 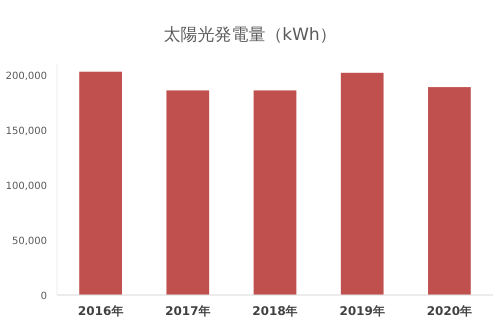 What do you see at coordinates (250, 35) in the screenshot?
I see `chart-title: 太陽光発電量（kWh）` at bounding box center [250, 35].